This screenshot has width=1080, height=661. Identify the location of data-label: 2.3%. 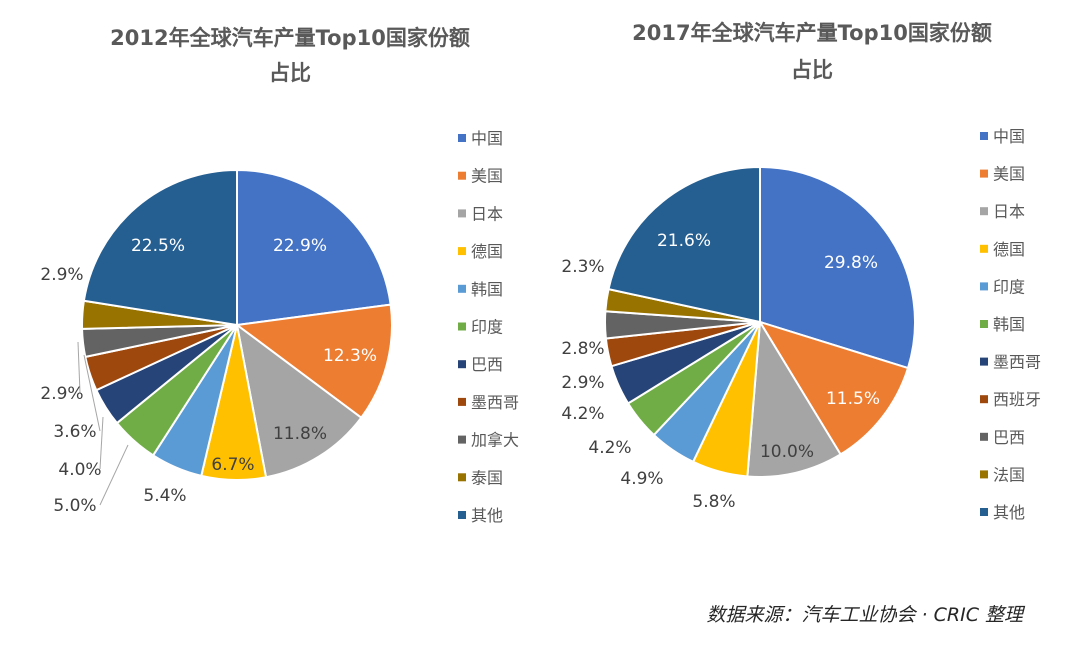
(582, 267).